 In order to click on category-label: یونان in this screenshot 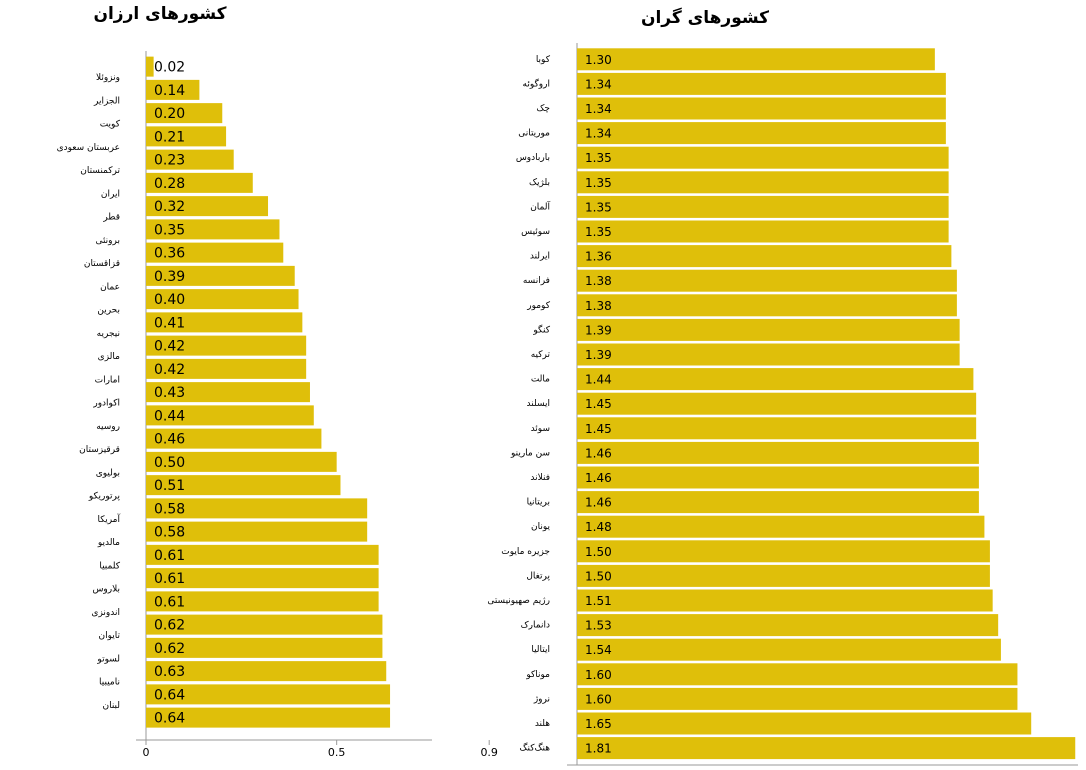, I will do `click(541, 527)`.